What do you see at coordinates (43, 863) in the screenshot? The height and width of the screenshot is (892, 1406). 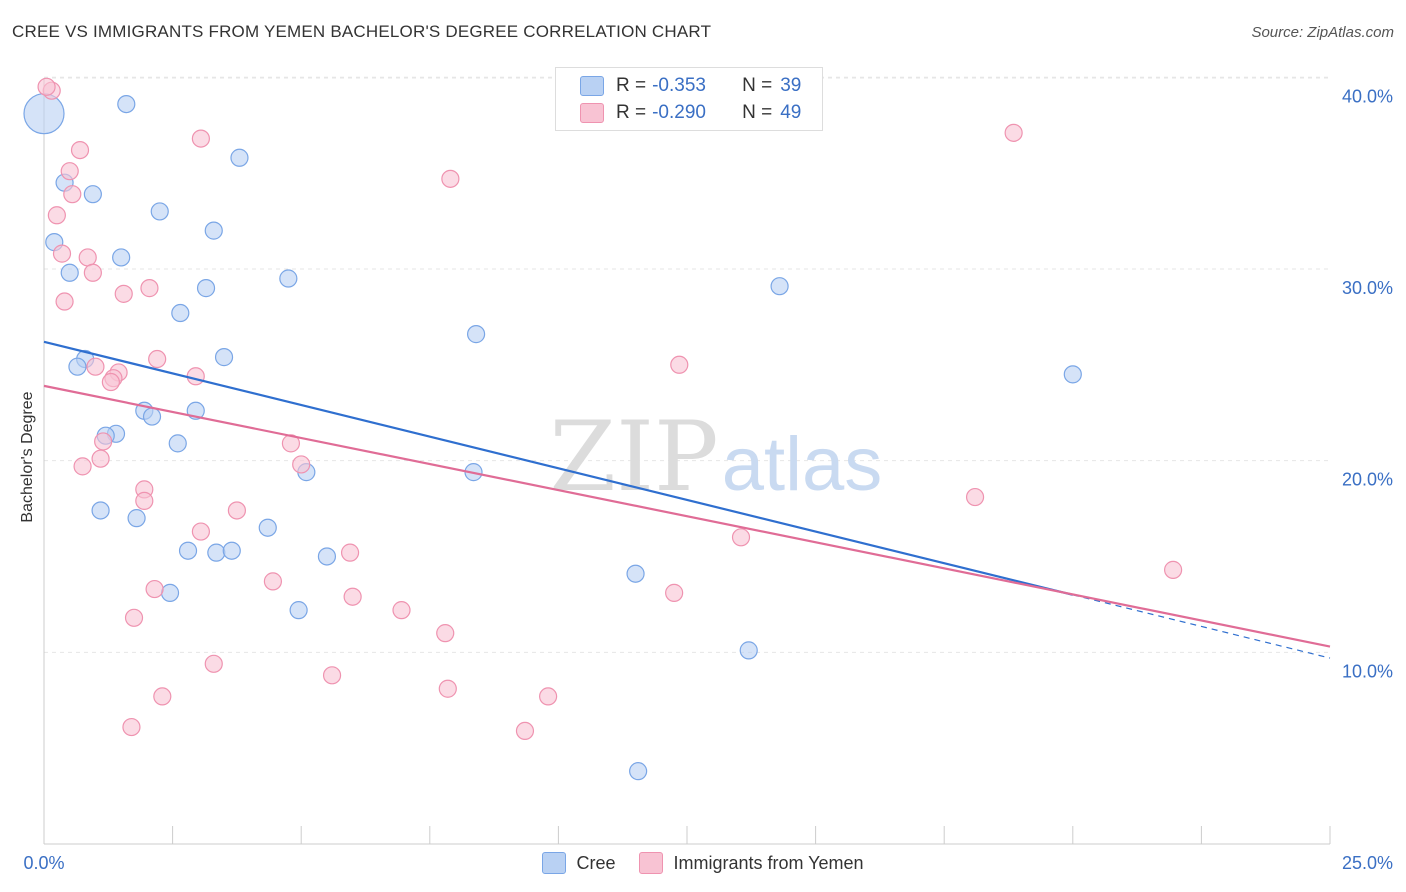 I see `x-tick-label: 0.0%` at bounding box center [43, 863].